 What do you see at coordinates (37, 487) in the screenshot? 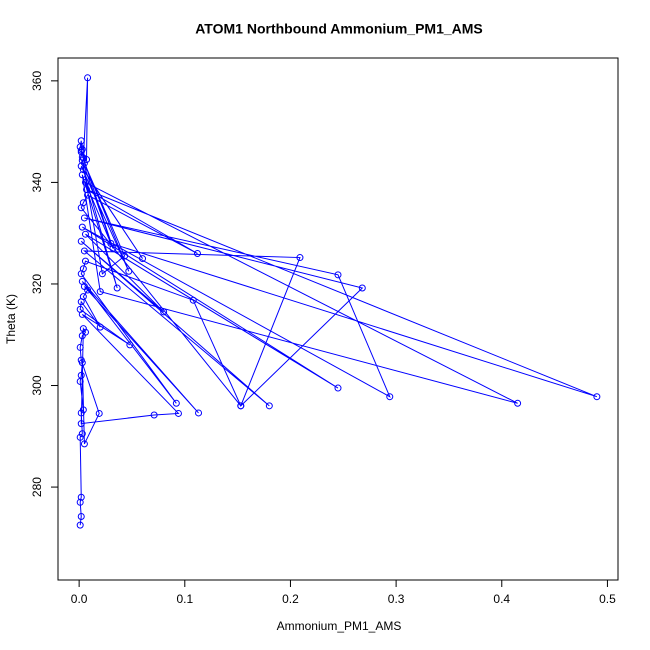
I see `y-tick-label: 280` at bounding box center [37, 487].